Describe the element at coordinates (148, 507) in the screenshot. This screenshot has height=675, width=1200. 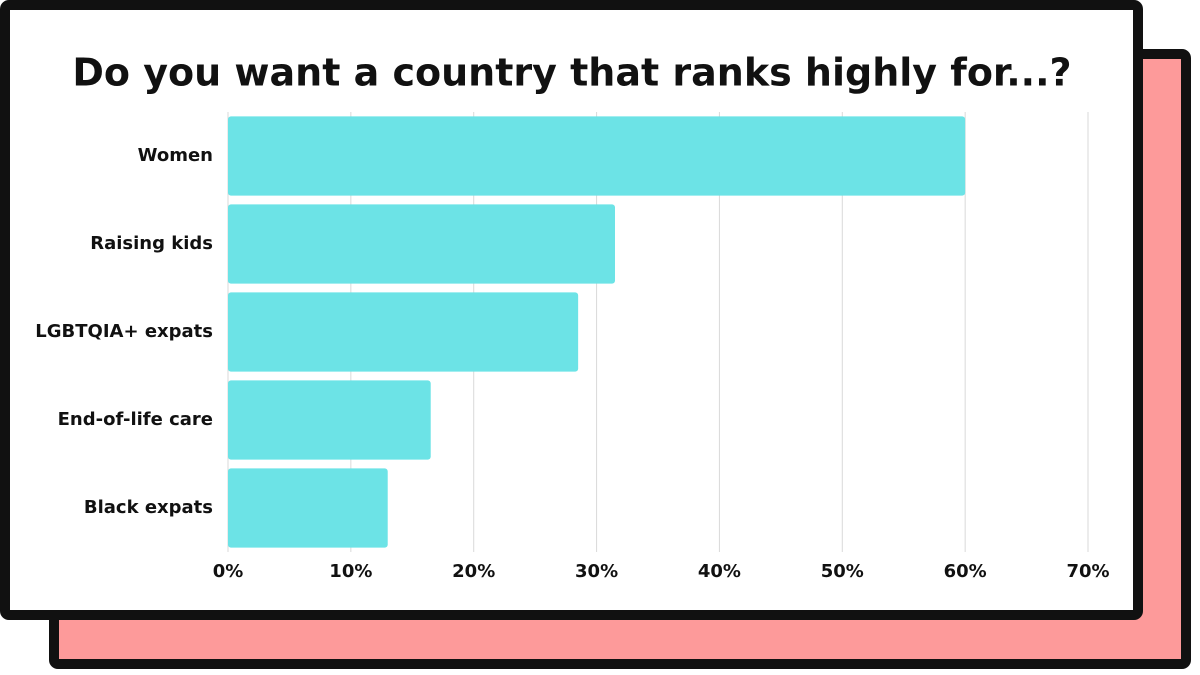
I see `y-tick-label: Black expats` at that location.